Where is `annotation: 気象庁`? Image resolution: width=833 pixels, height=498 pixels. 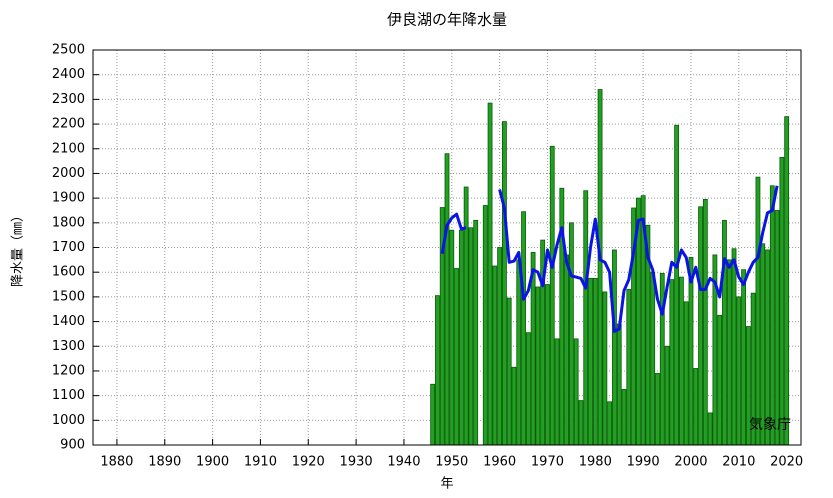
annotation: 気象庁 is located at coordinates (770, 425).